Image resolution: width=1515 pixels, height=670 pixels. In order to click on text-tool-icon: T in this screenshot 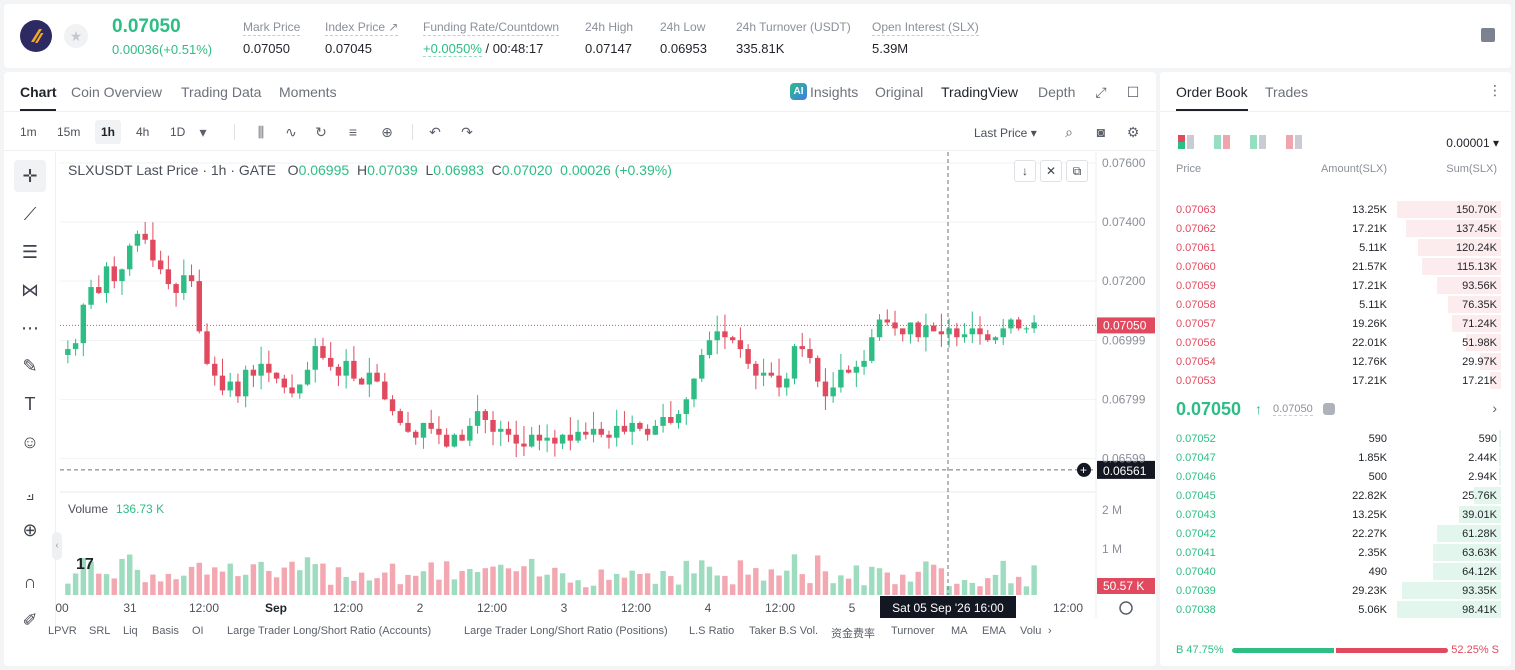, I will do `click(30, 404)`.